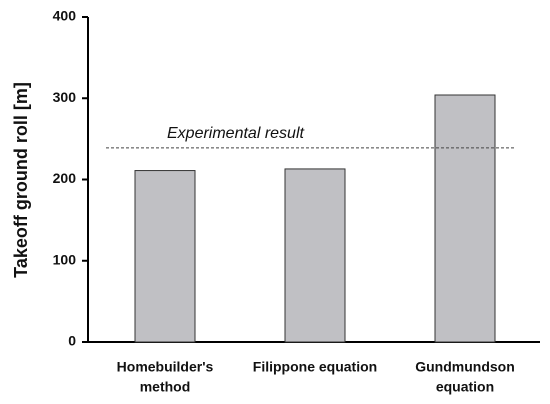 This screenshot has height=404, width=550. What do you see at coordinates (65, 259) in the screenshot?
I see `y-tick-label: 100` at bounding box center [65, 259].